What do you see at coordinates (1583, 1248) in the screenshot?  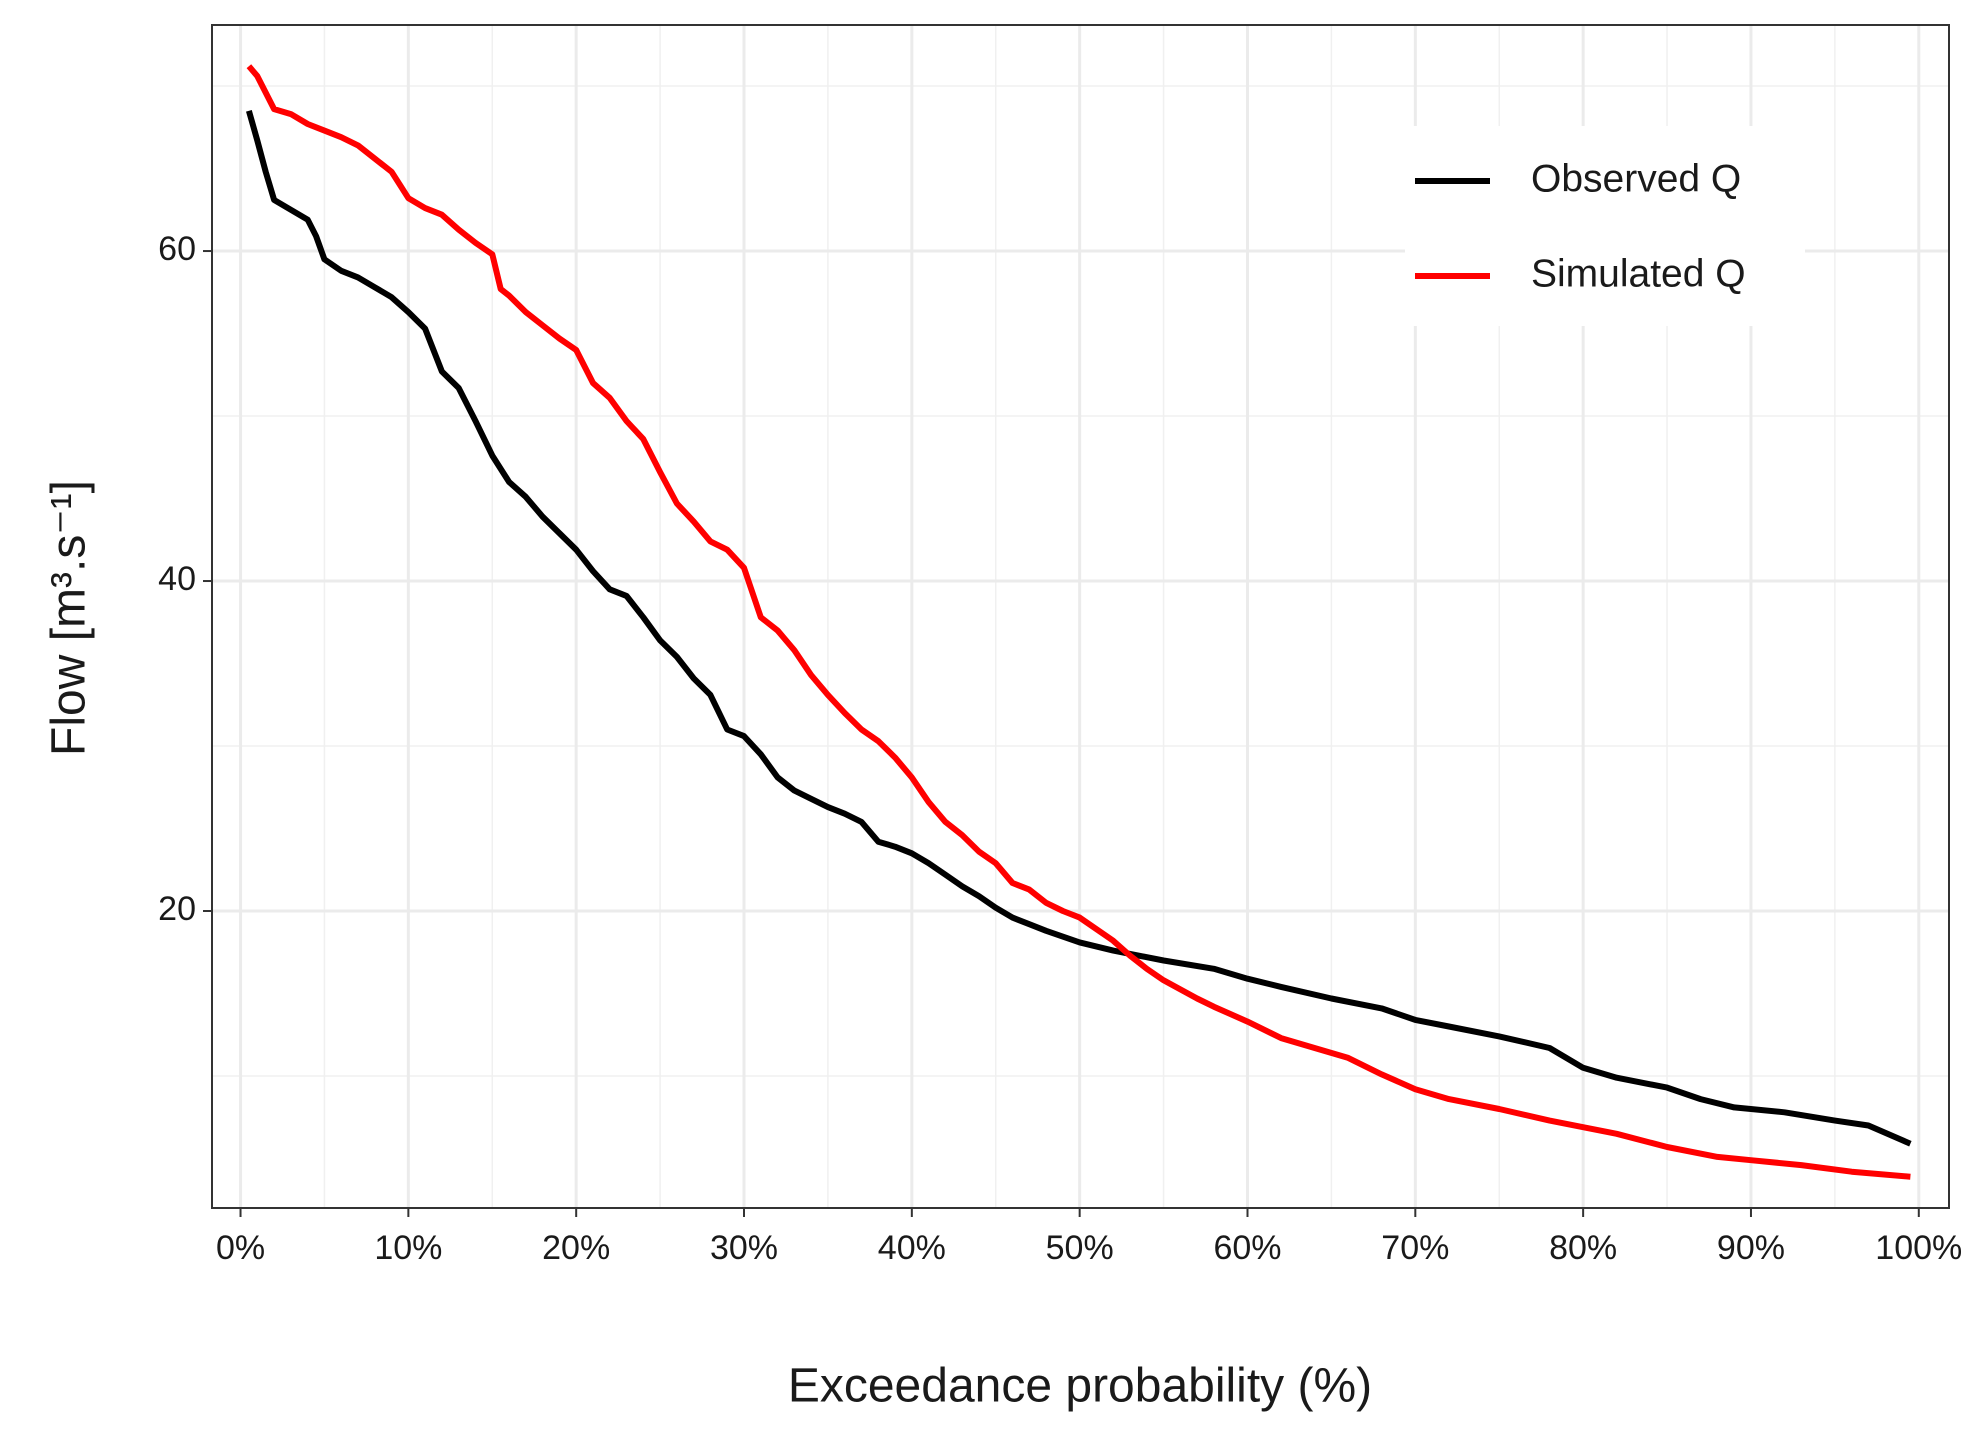 I see `x-tick-label: 80%` at bounding box center [1583, 1248].